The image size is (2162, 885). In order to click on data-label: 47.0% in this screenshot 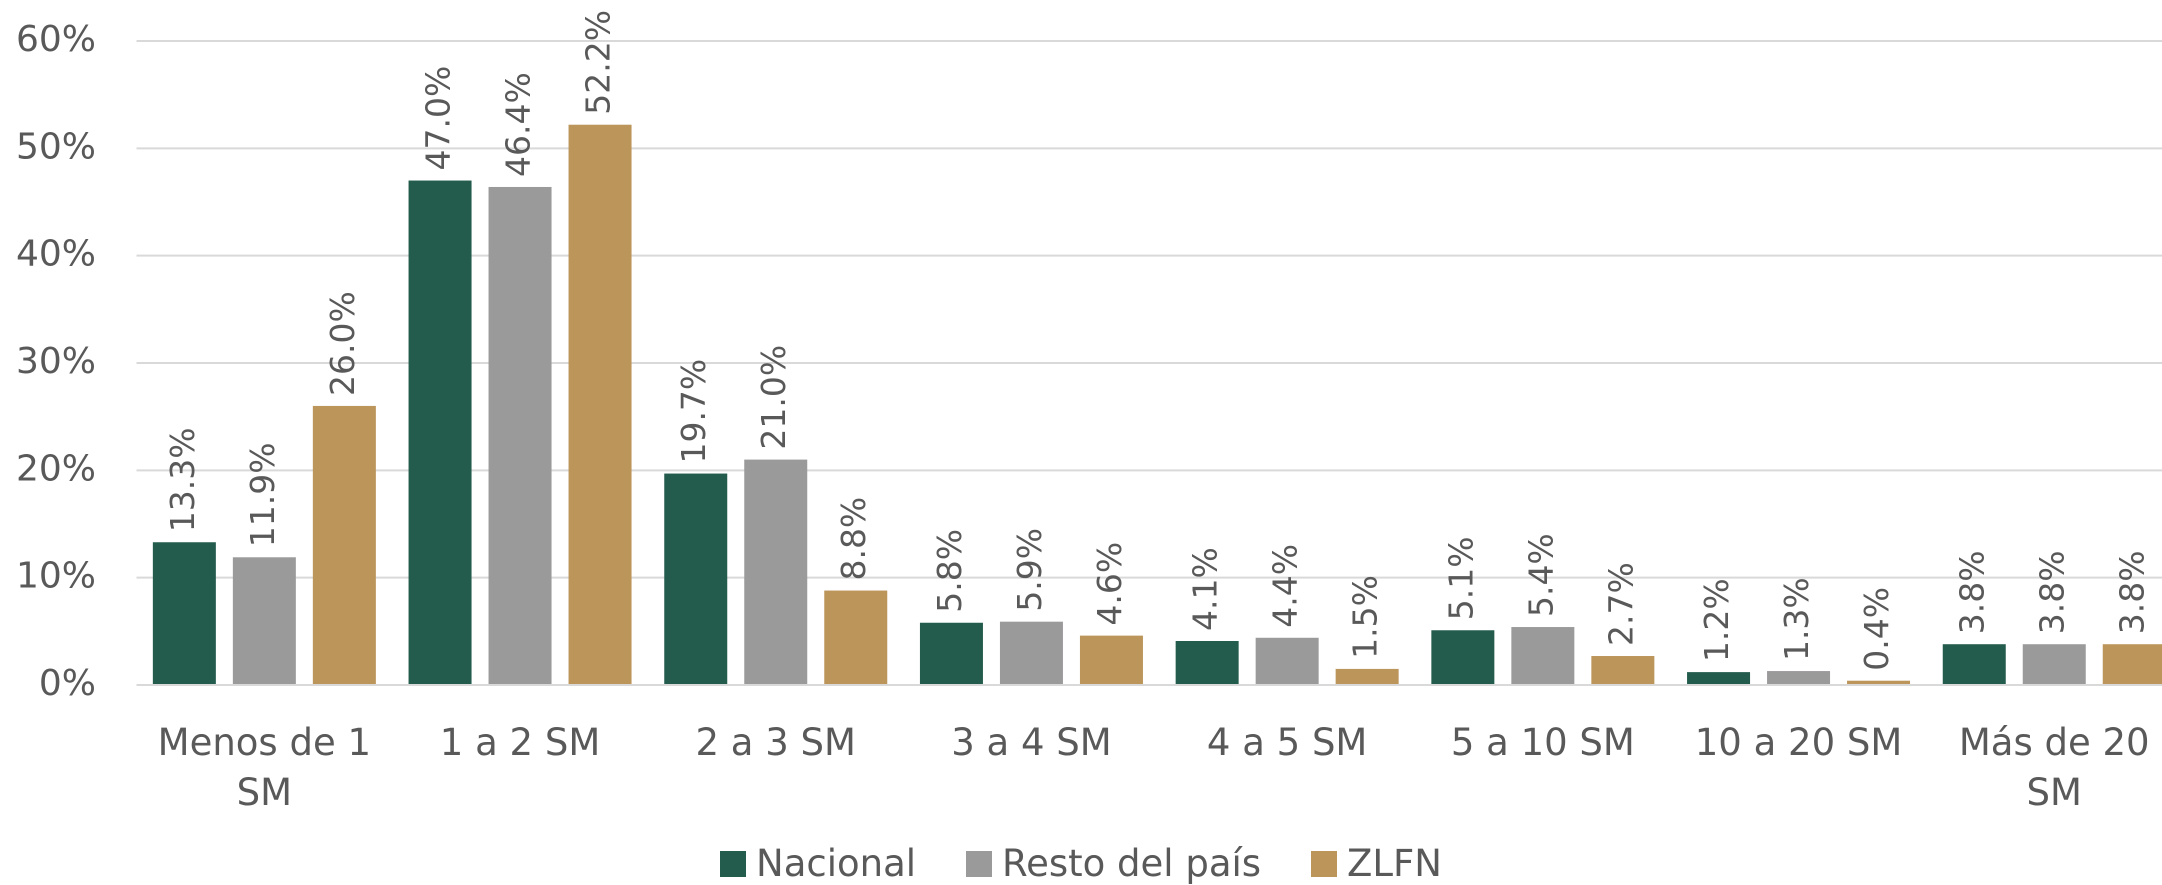, I will do `click(438, 118)`.